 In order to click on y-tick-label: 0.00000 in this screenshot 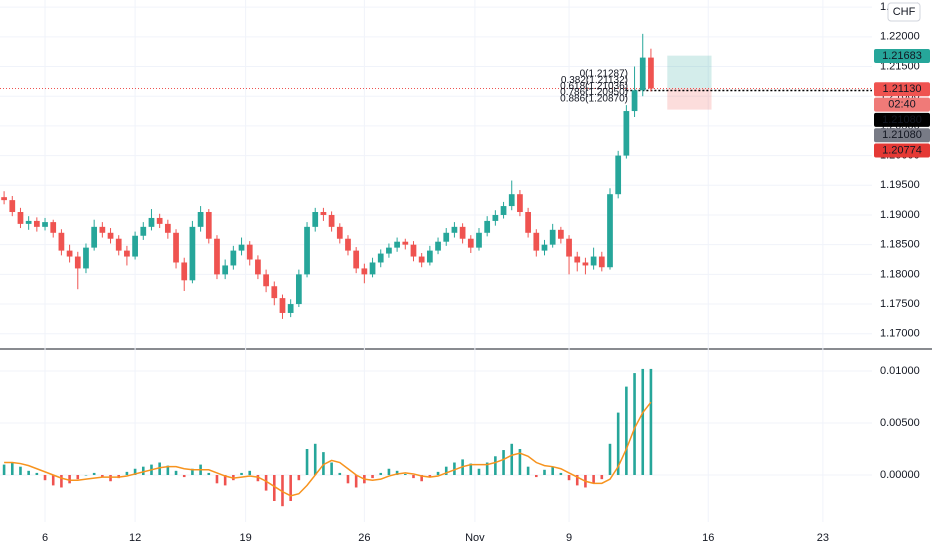, I will do `click(900, 475)`.